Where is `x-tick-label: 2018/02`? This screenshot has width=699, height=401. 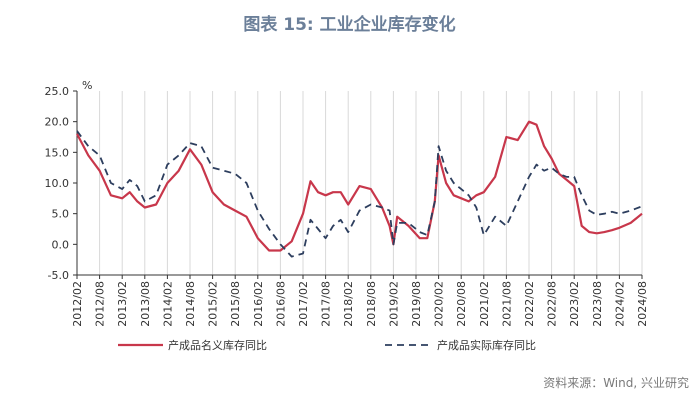
x-tick-label: 2018/02 is located at coordinates (348, 304).